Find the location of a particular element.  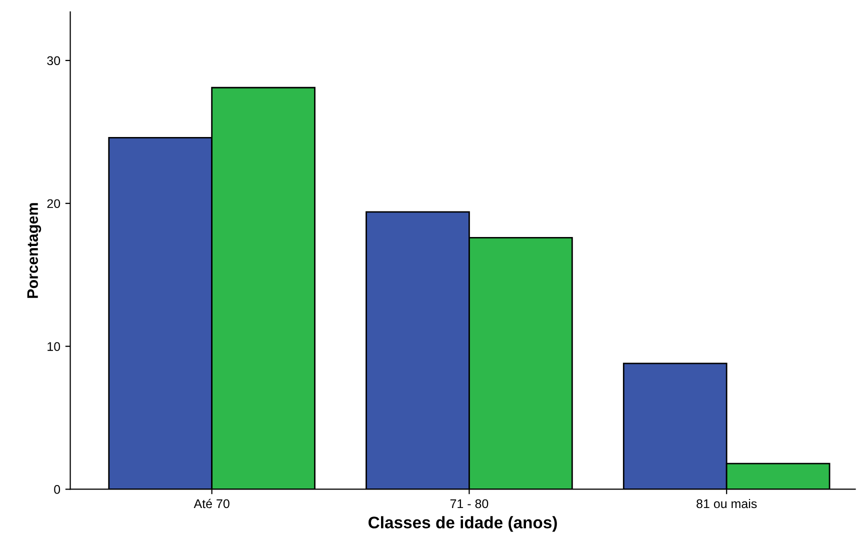

x-tick-label: Até 70 is located at coordinates (212, 503).